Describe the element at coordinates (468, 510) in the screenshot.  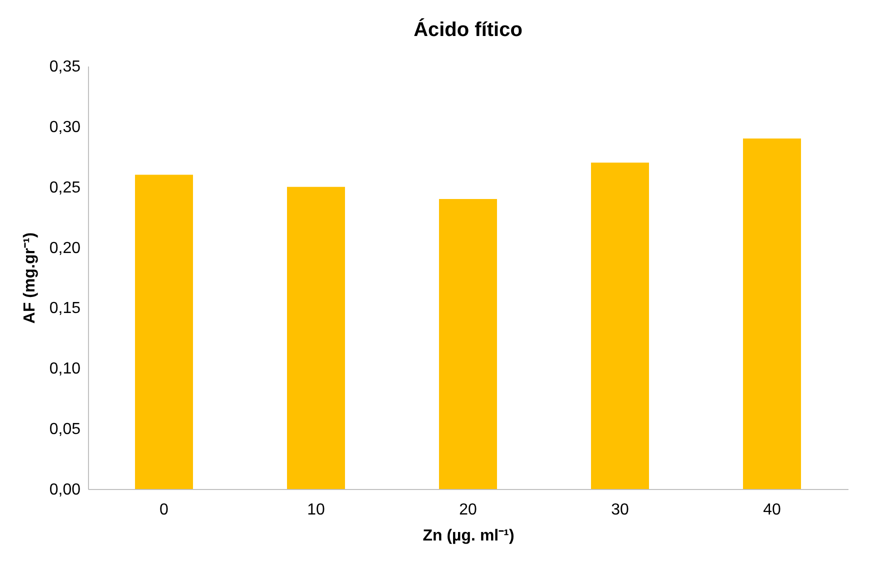
I see `x-tick-label: 20` at that location.